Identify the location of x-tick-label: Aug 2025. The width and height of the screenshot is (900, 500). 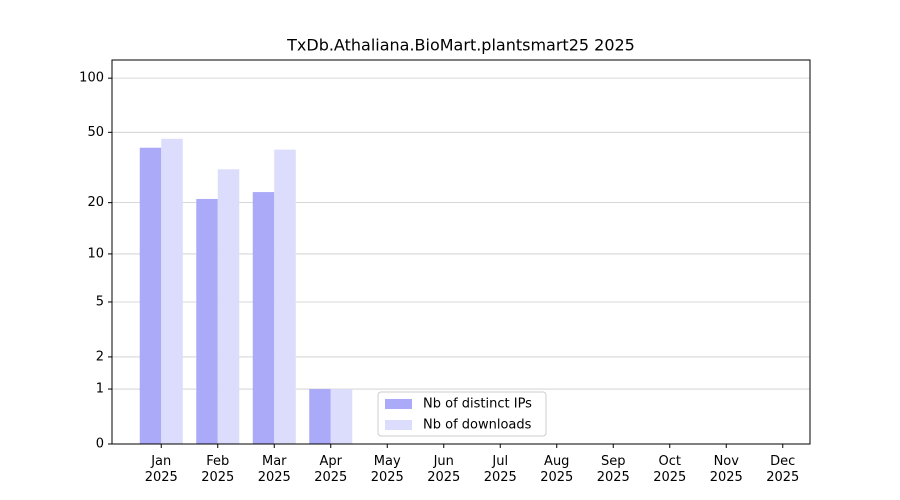
(556, 469).